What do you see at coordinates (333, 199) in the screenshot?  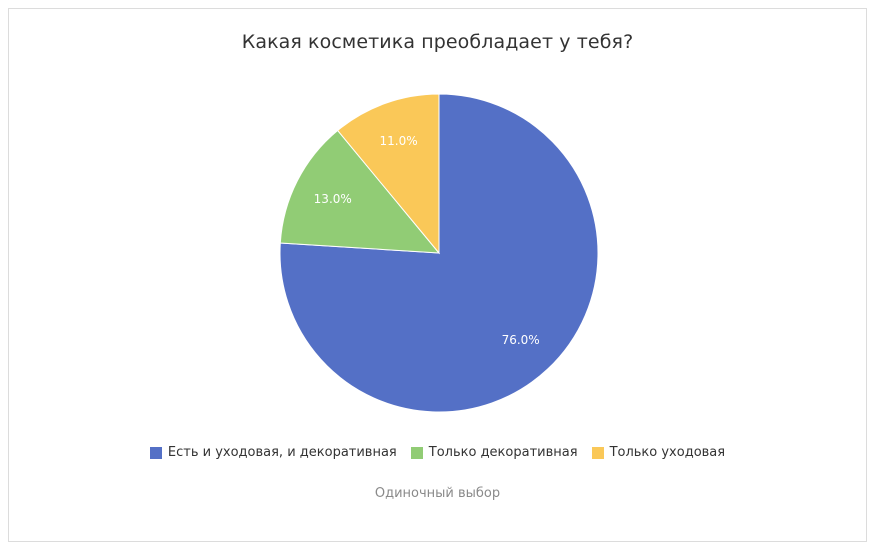 I see `slice-value-label: 13.0%` at bounding box center [333, 199].